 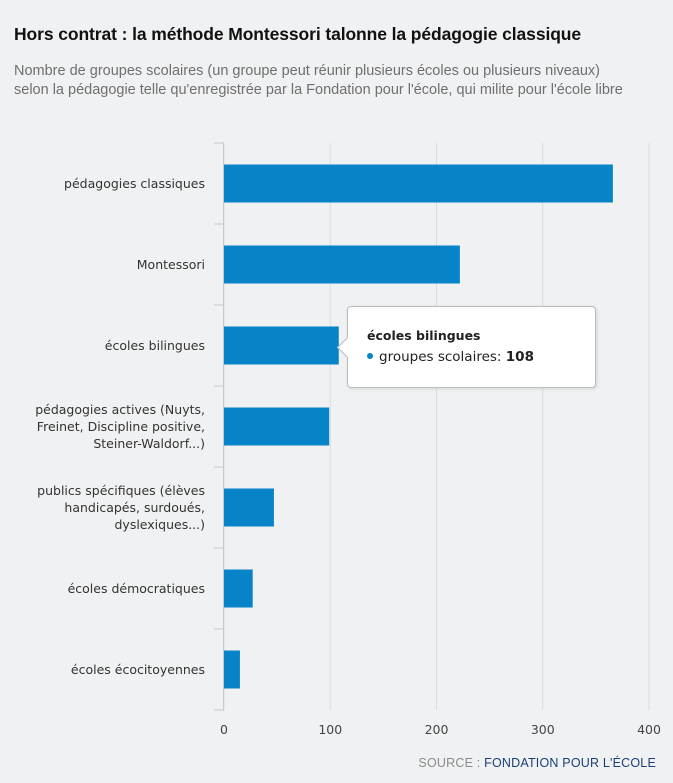 What do you see at coordinates (155, 345) in the screenshot?
I see `category-label: écoles bilingues` at bounding box center [155, 345].